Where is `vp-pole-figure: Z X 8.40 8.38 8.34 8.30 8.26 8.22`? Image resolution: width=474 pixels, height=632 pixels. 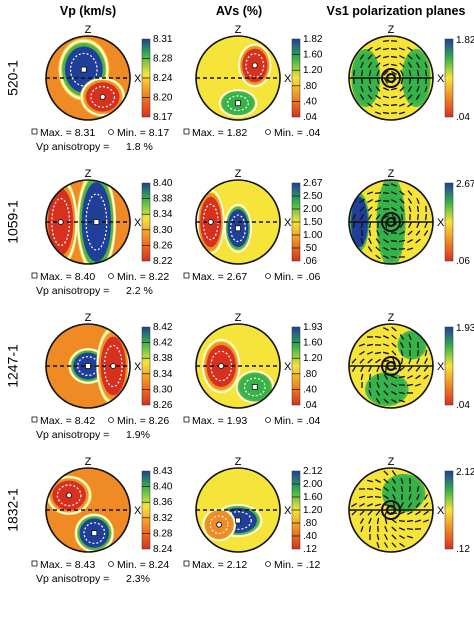
vp-pole-figure: Z X 8.40 8.38 8.34 8.30 8.26 8.22 is located at coordinates (109, 217).